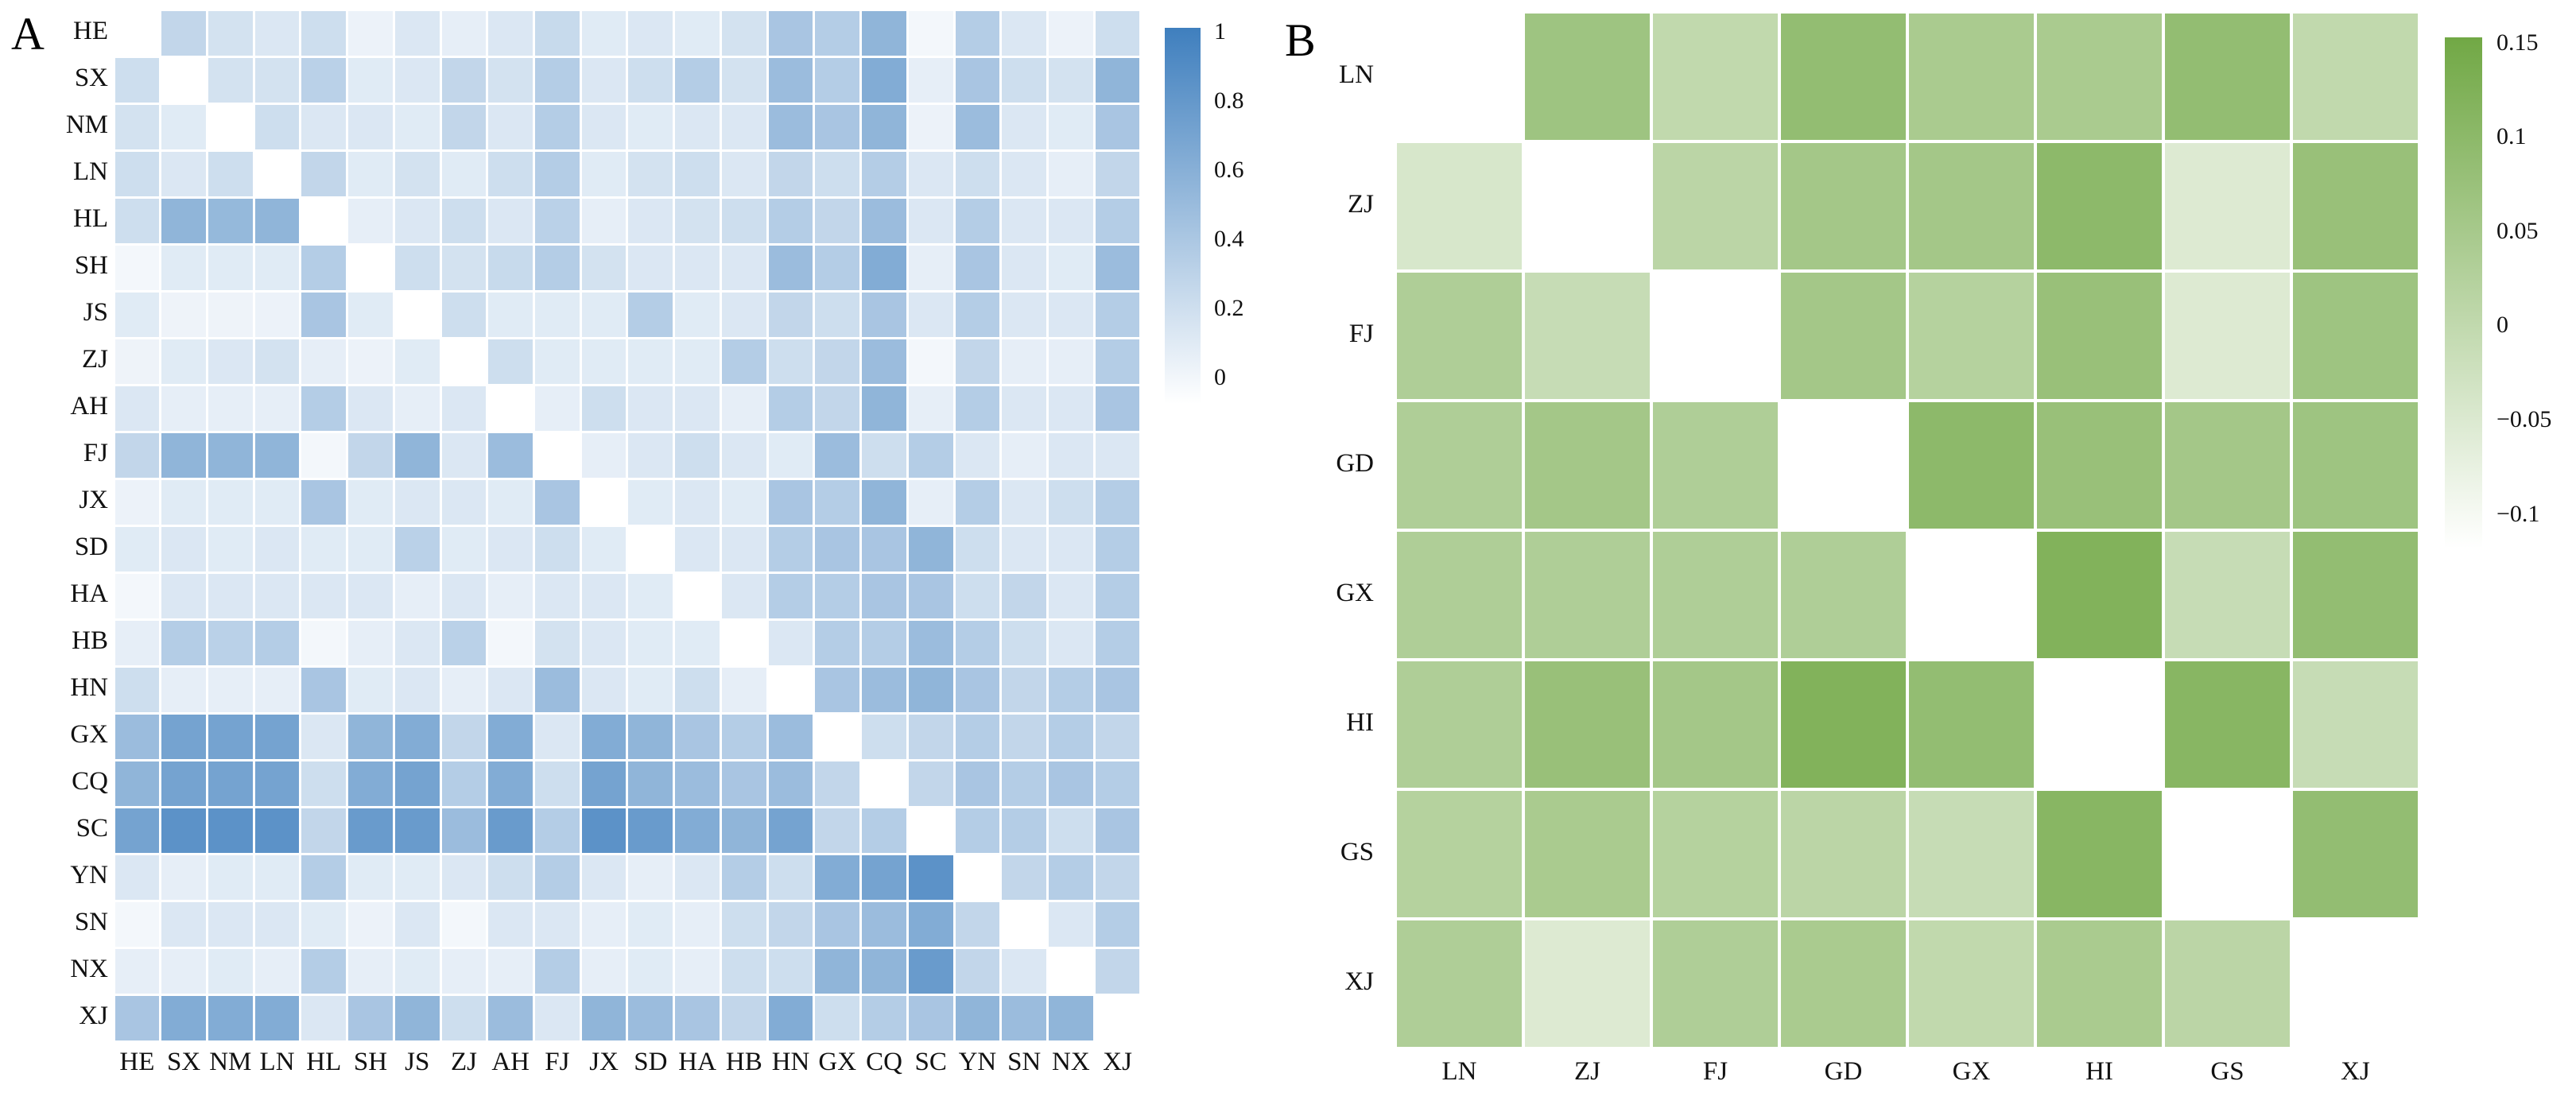  Describe the element at coordinates (1229, 100) in the screenshot. I see `colorbar-tick-label: 0.8` at that location.